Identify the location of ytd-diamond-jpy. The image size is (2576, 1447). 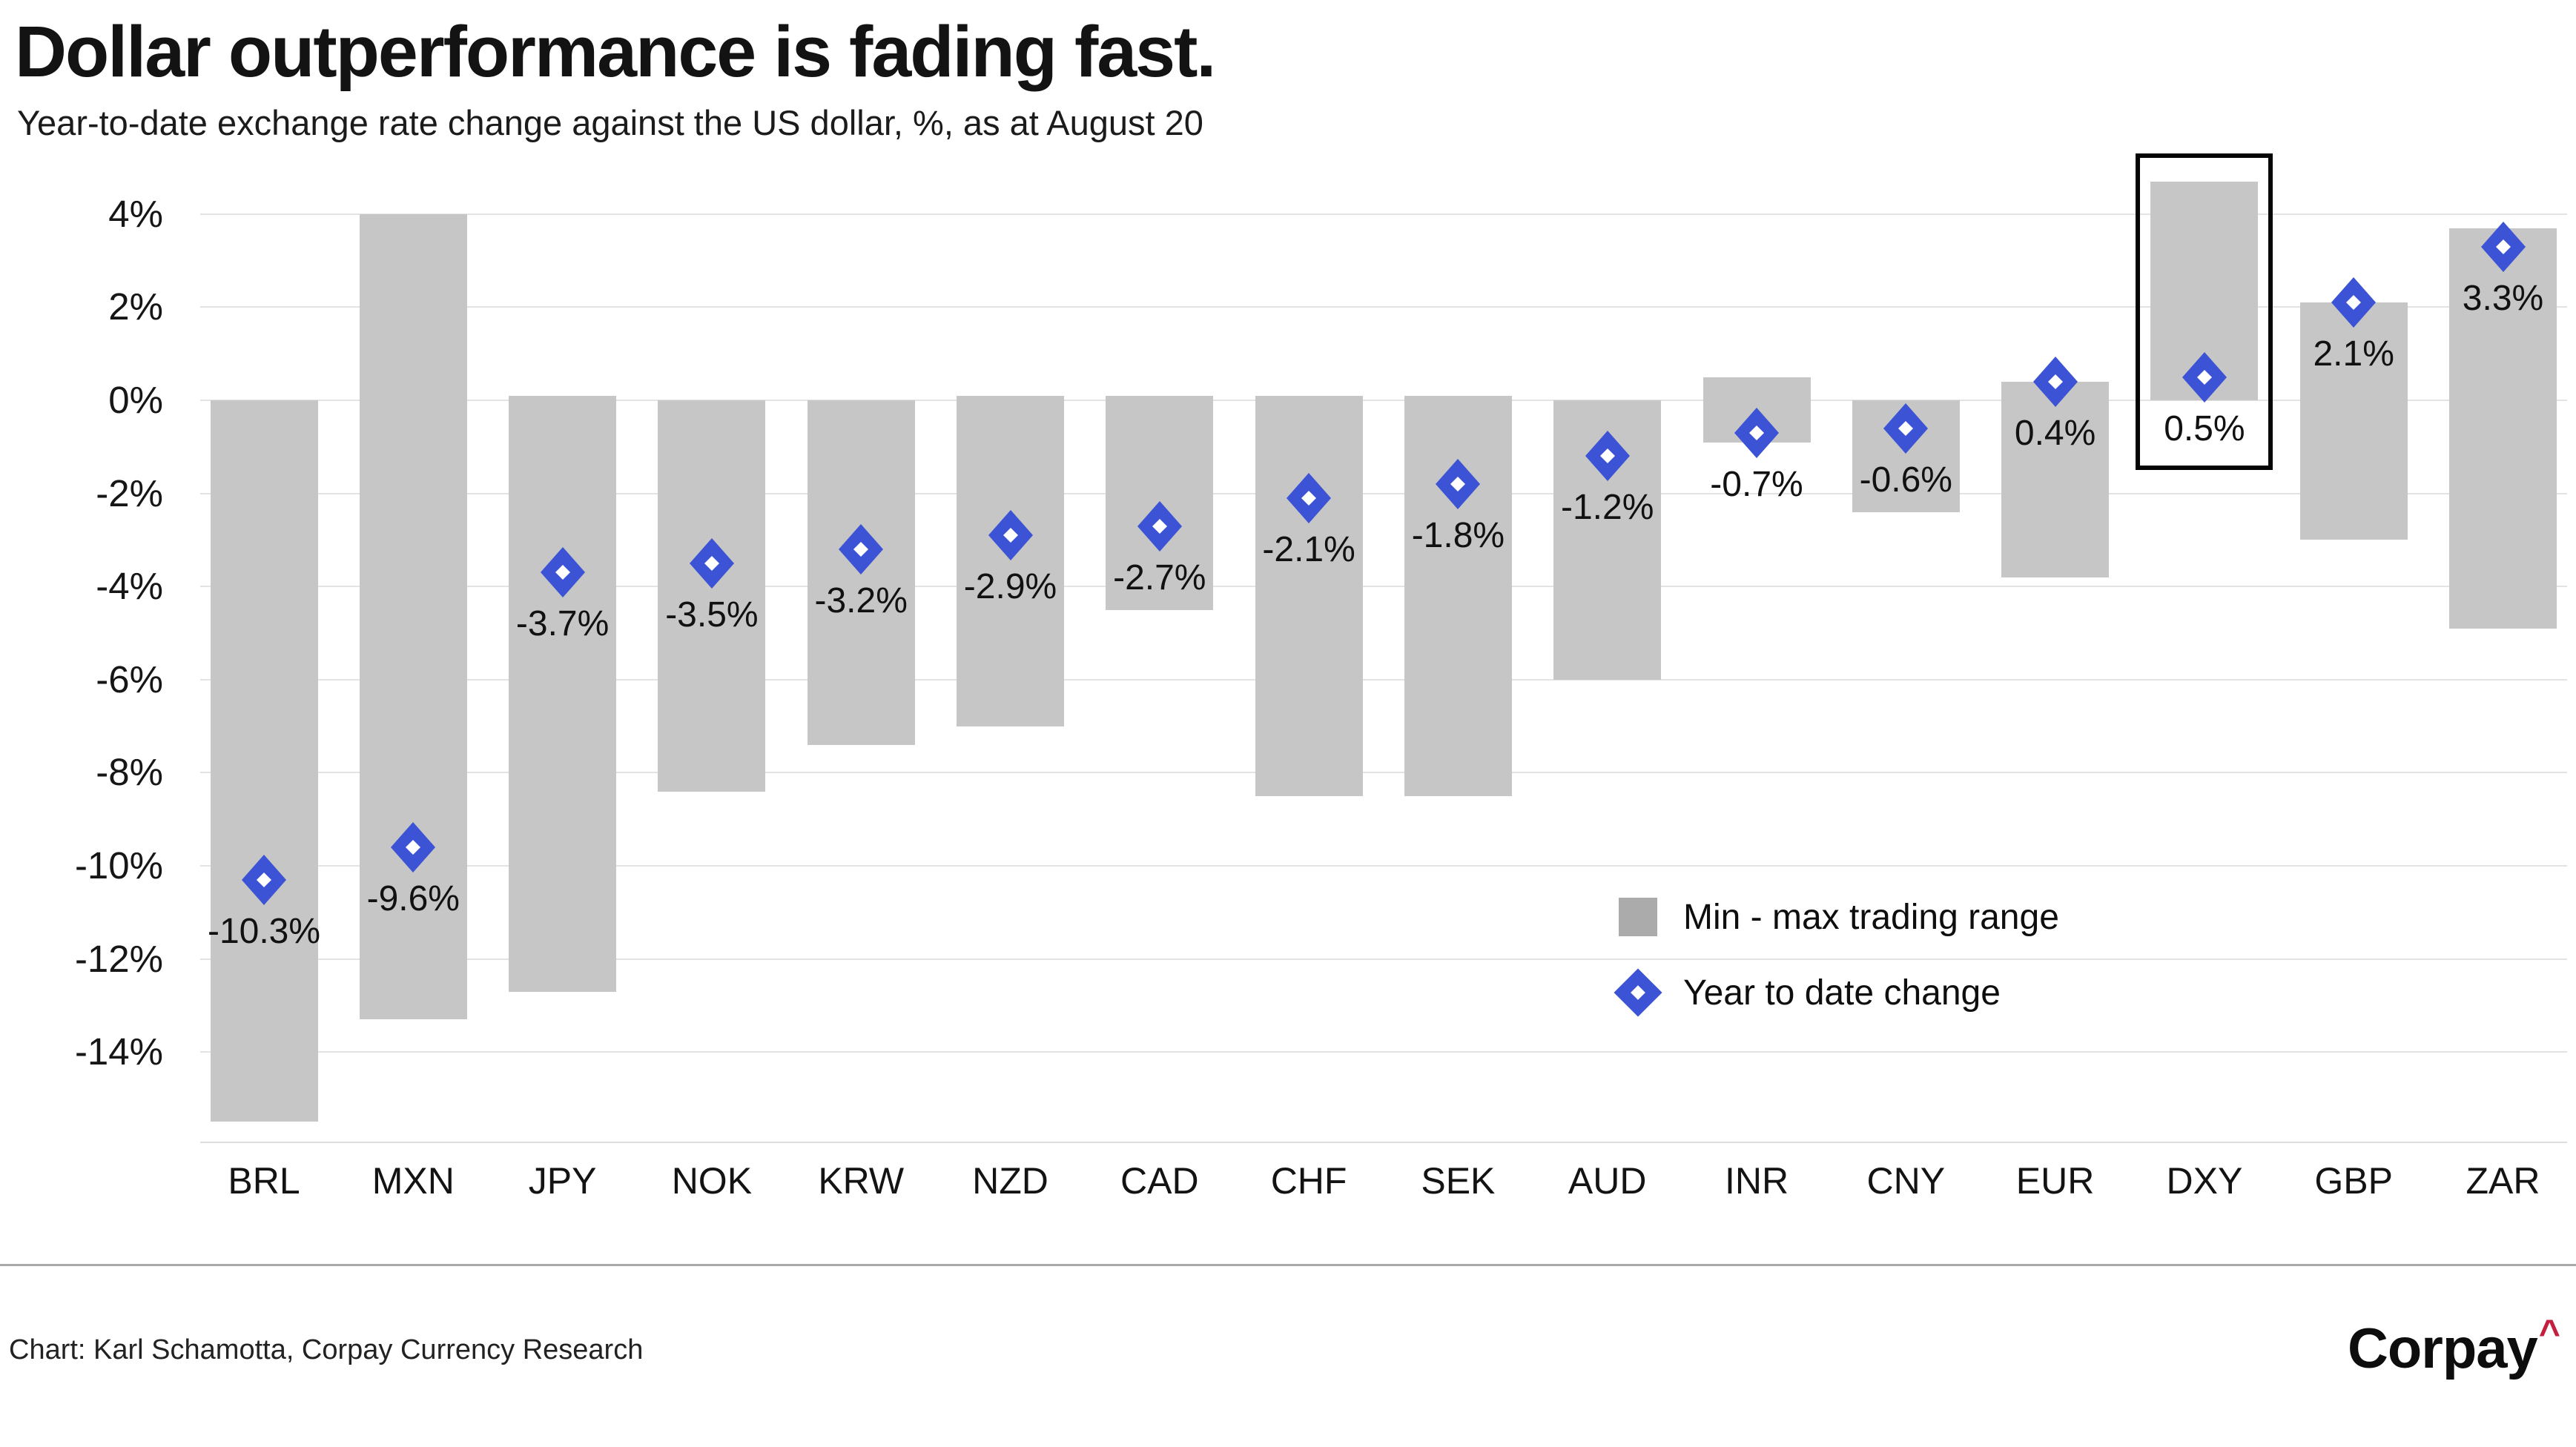
(562, 572).